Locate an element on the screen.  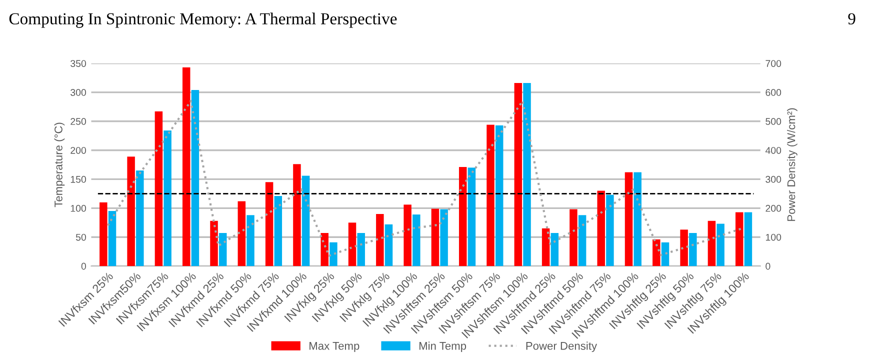
y2-tick-label: 200 is located at coordinates (774, 208).